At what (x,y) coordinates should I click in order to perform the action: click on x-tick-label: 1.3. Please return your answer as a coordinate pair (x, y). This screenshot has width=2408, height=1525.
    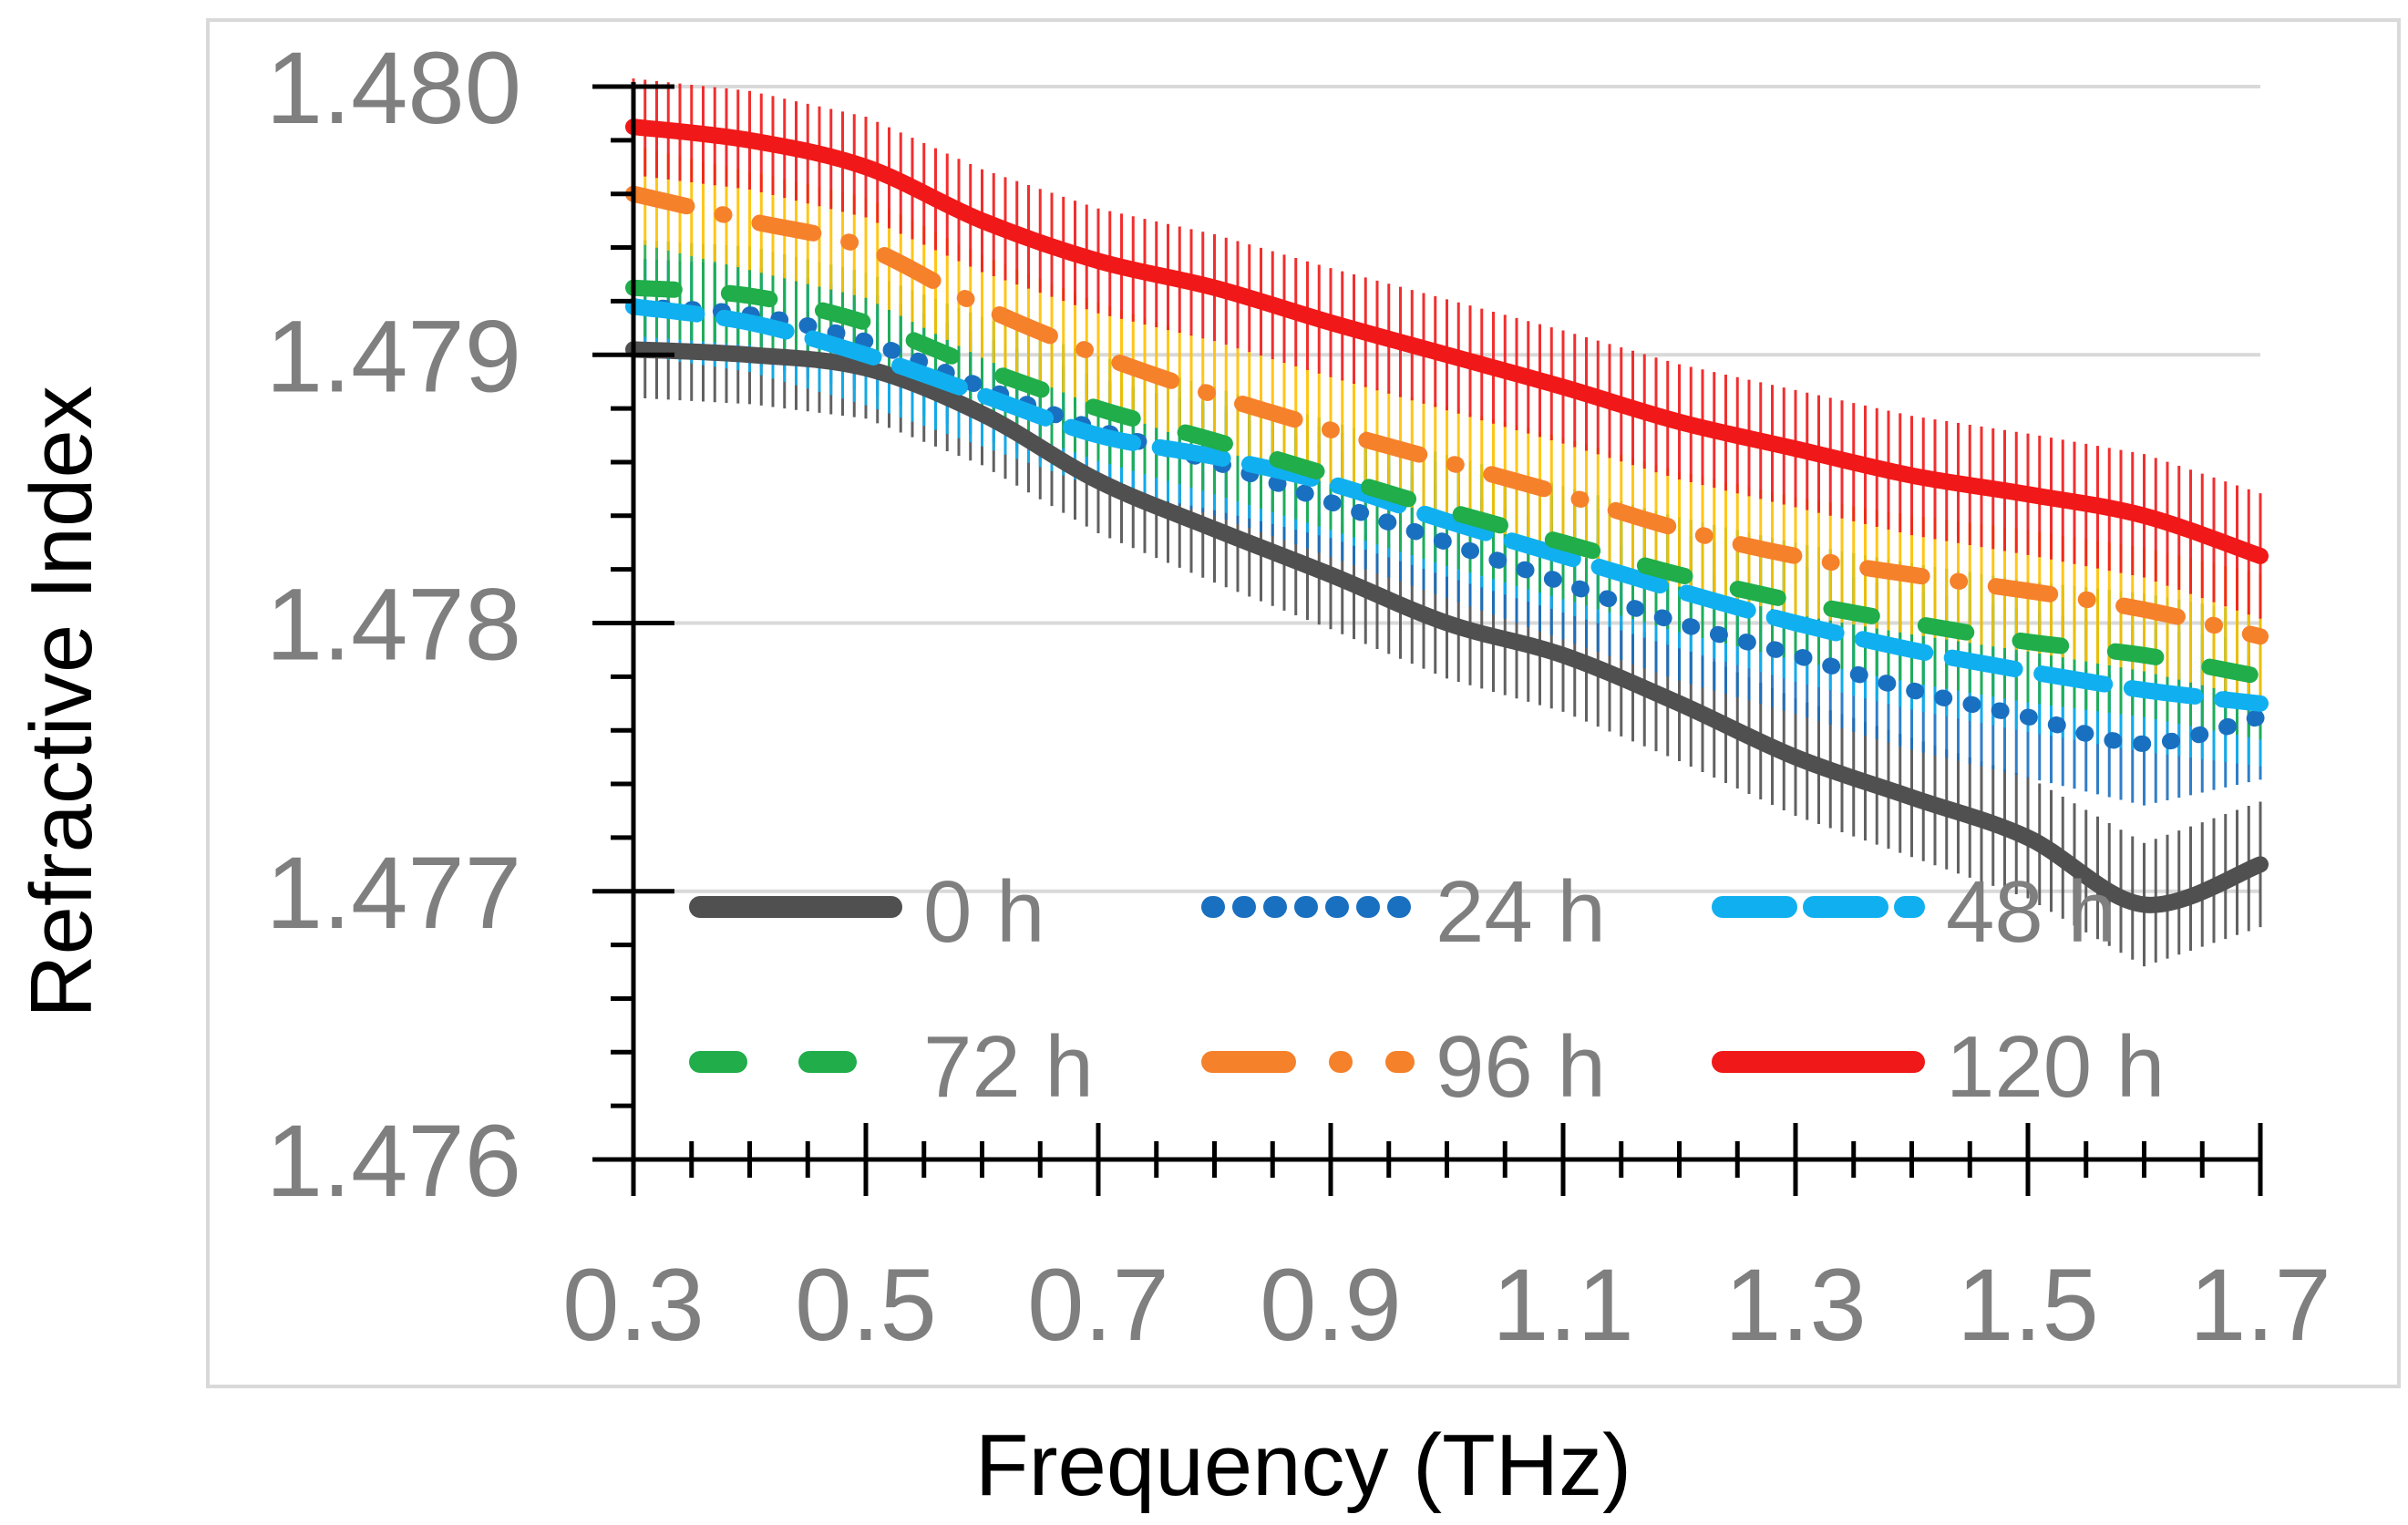
    Looking at the image, I should click on (1796, 1305).